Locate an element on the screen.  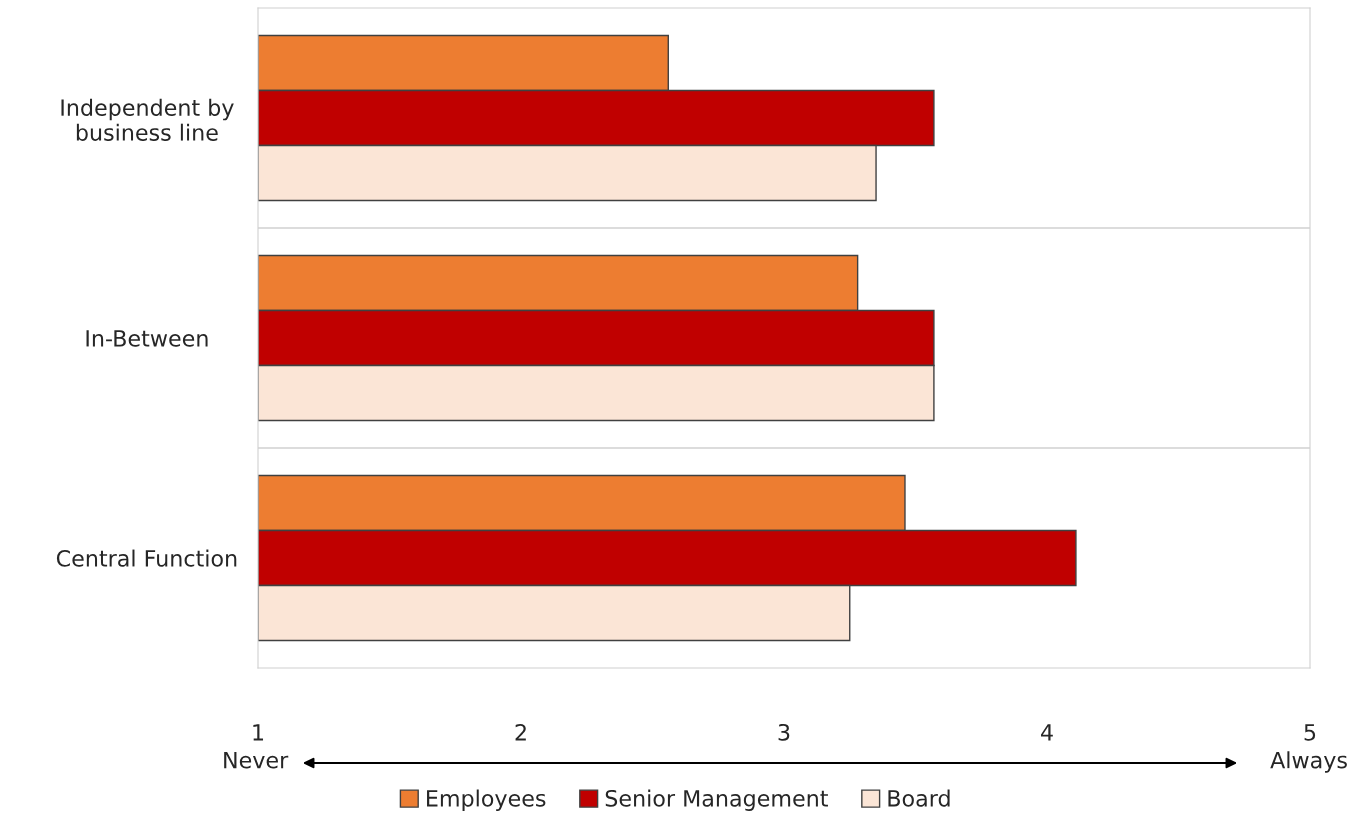
x-tick-label: 2 is located at coordinates (520, 732).